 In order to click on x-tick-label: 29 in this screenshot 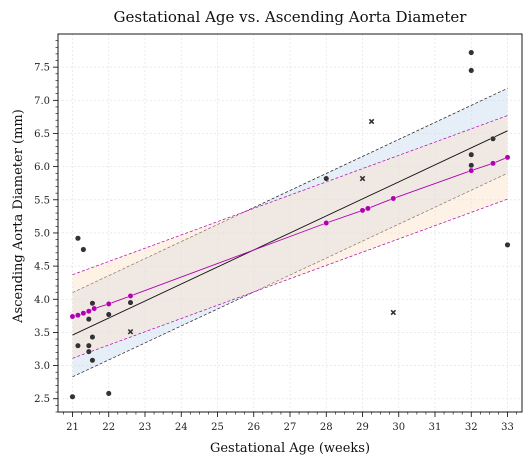, I will do `click(362, 427)`.